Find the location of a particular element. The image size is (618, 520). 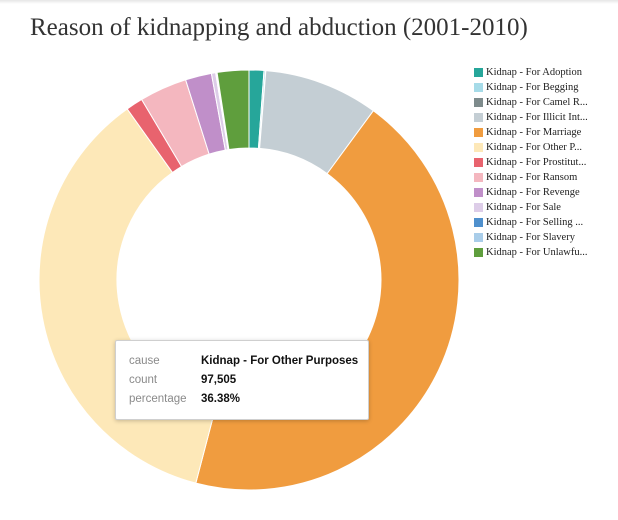

legend-item-kidnap-for-sale: Kidnap - For Sale is located at coordinates (531, 207).